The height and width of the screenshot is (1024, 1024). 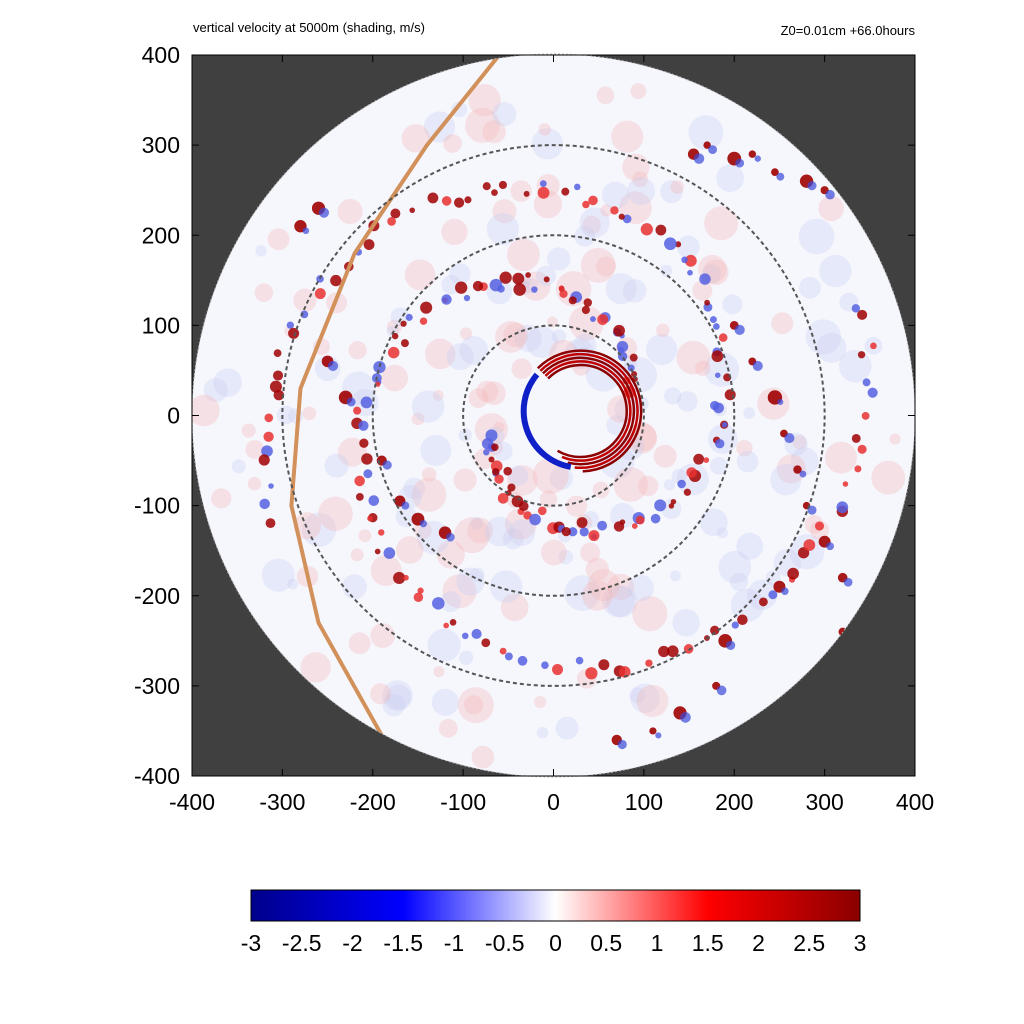 I want to click on x-tick-label: 100, so click(x=644, y=802).